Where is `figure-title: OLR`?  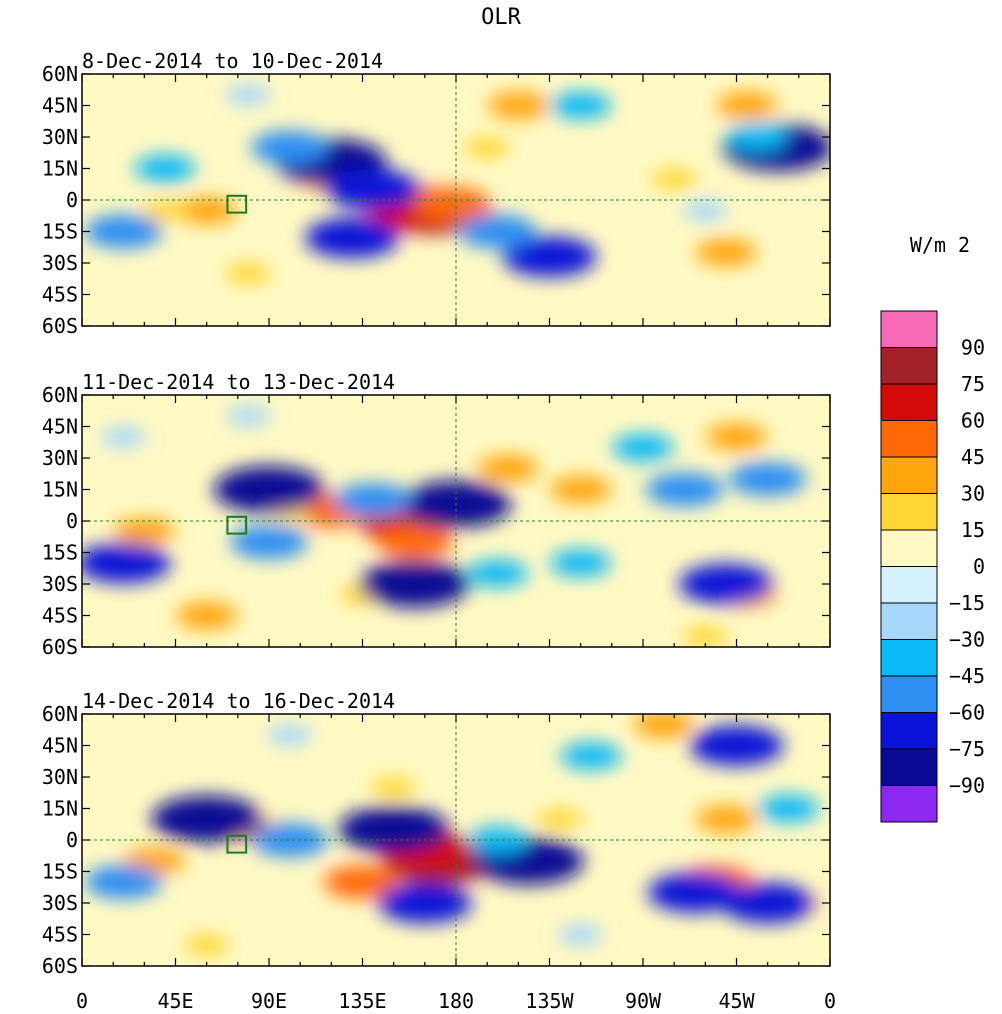 figure-title: OLR is located at coordinates (501, 17).